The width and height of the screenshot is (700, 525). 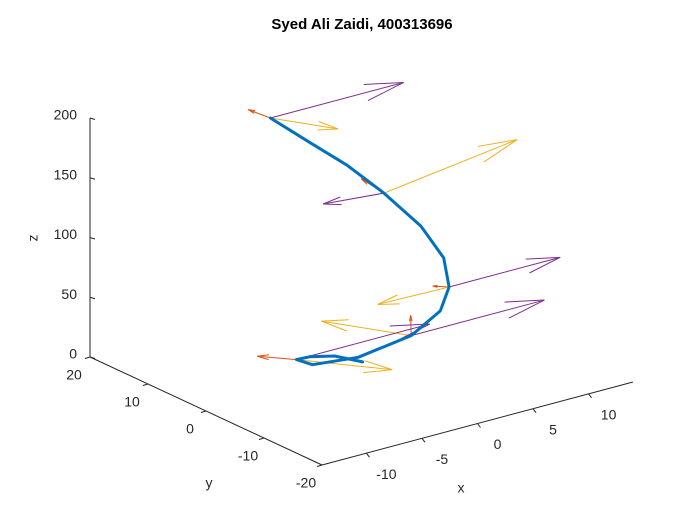 I want to click on x-axis-label: x, so click(x=461, y=488).